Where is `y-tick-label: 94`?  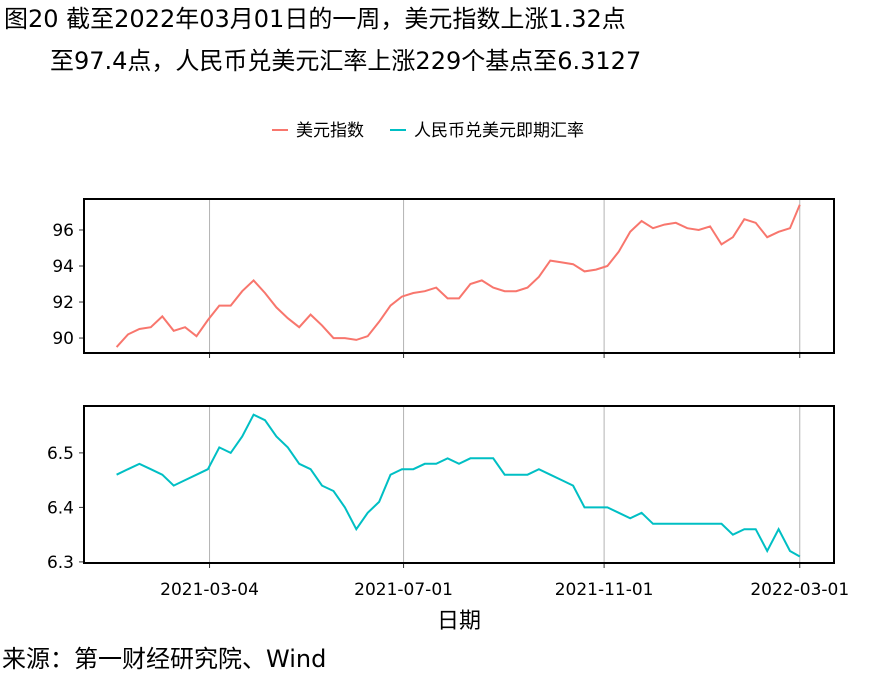
y-tick-label: 94 is located at coordinates (63, 267).